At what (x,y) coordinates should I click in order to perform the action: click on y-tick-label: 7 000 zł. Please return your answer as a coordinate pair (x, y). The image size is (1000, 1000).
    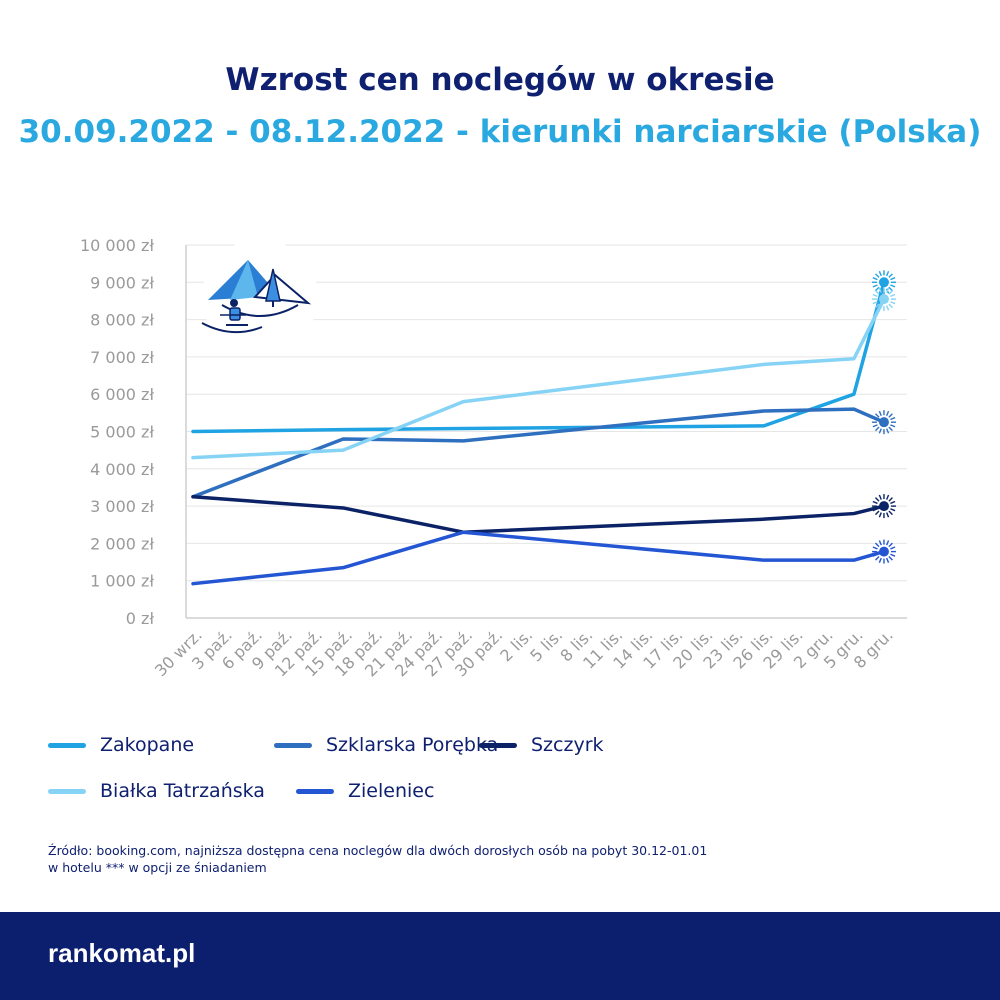
    Looking at the image, I should click on (122, 357).